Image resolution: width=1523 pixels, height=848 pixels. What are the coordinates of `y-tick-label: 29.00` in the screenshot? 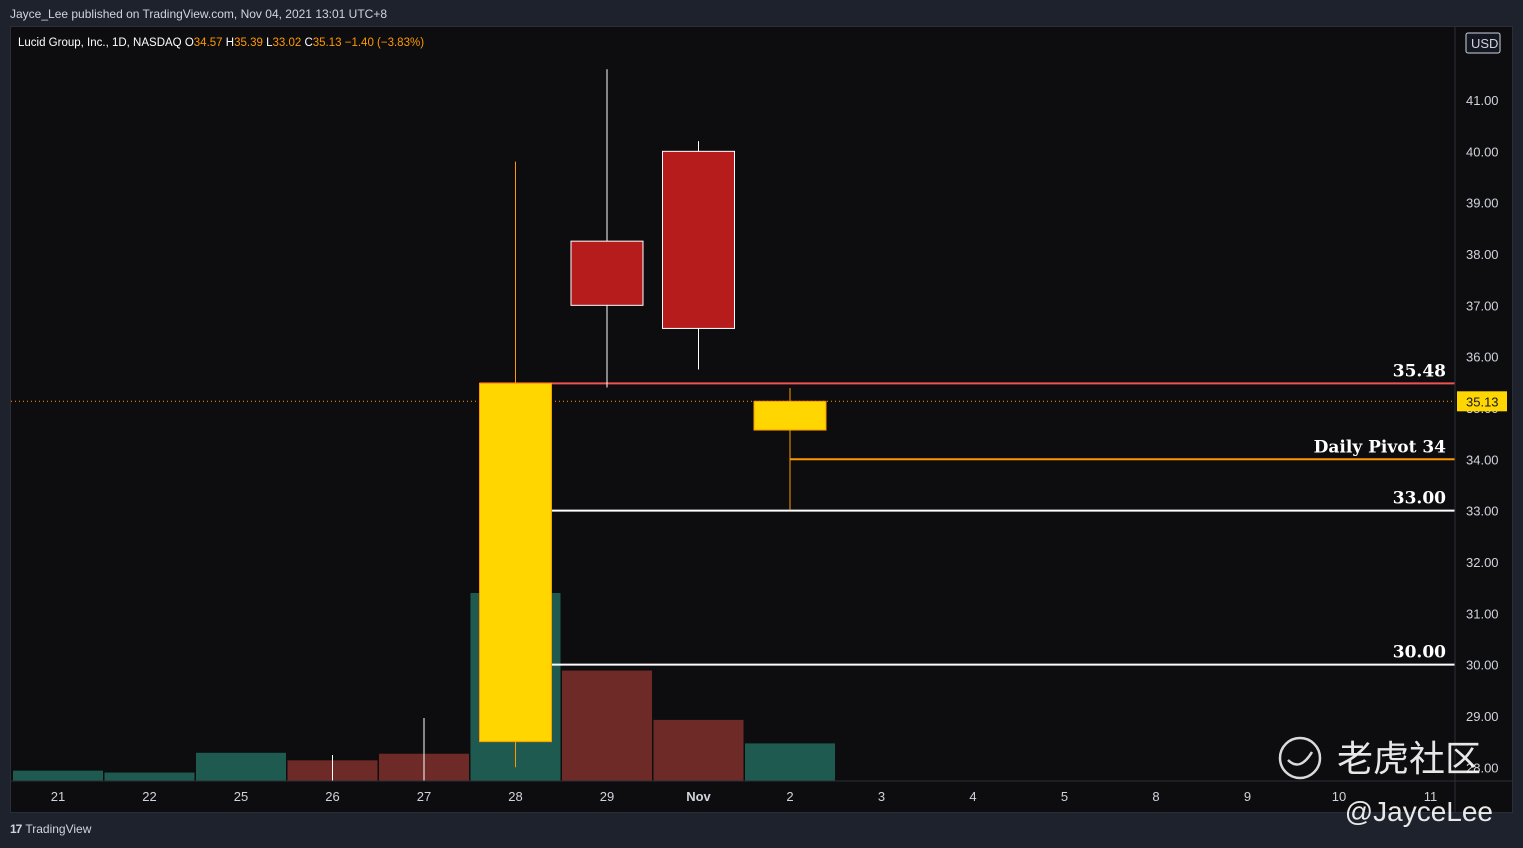 It's located at (1482, 716).